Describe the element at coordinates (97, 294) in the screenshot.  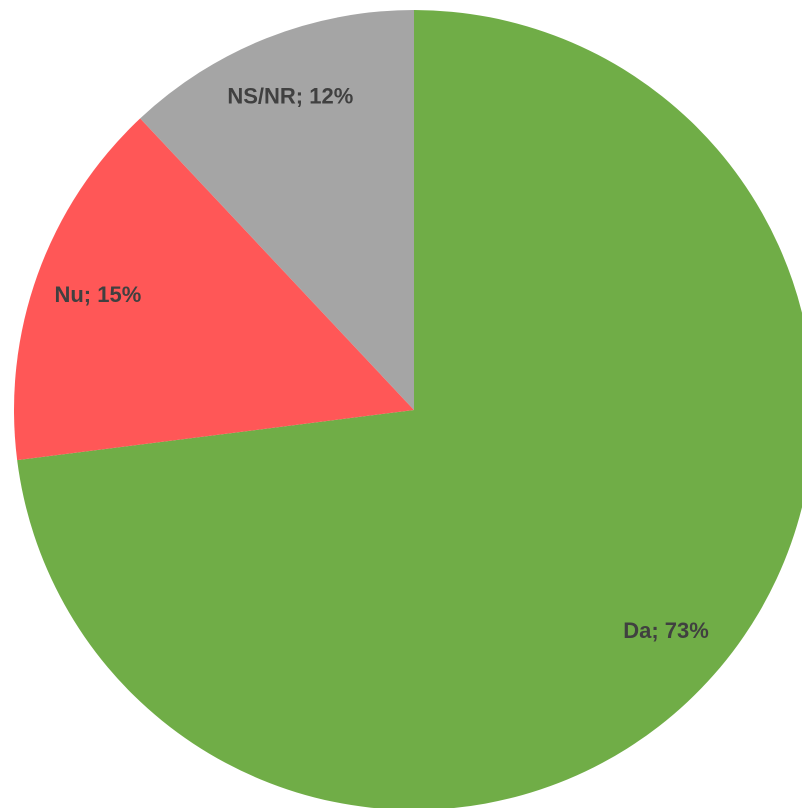
I see `data-label: Nu; 15%` at that location.